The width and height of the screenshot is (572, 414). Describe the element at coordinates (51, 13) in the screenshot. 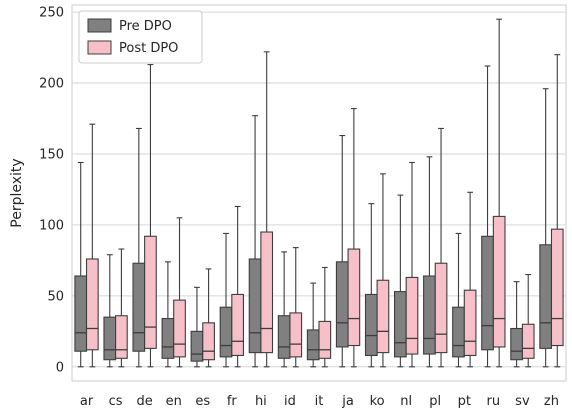

I see `y-tick-label-250: 250` at that location.